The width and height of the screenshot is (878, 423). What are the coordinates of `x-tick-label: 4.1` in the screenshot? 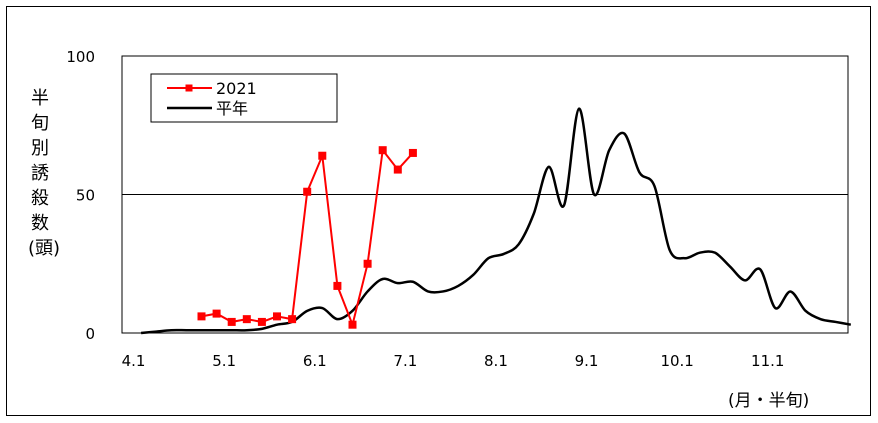 It's located at (134, 361).